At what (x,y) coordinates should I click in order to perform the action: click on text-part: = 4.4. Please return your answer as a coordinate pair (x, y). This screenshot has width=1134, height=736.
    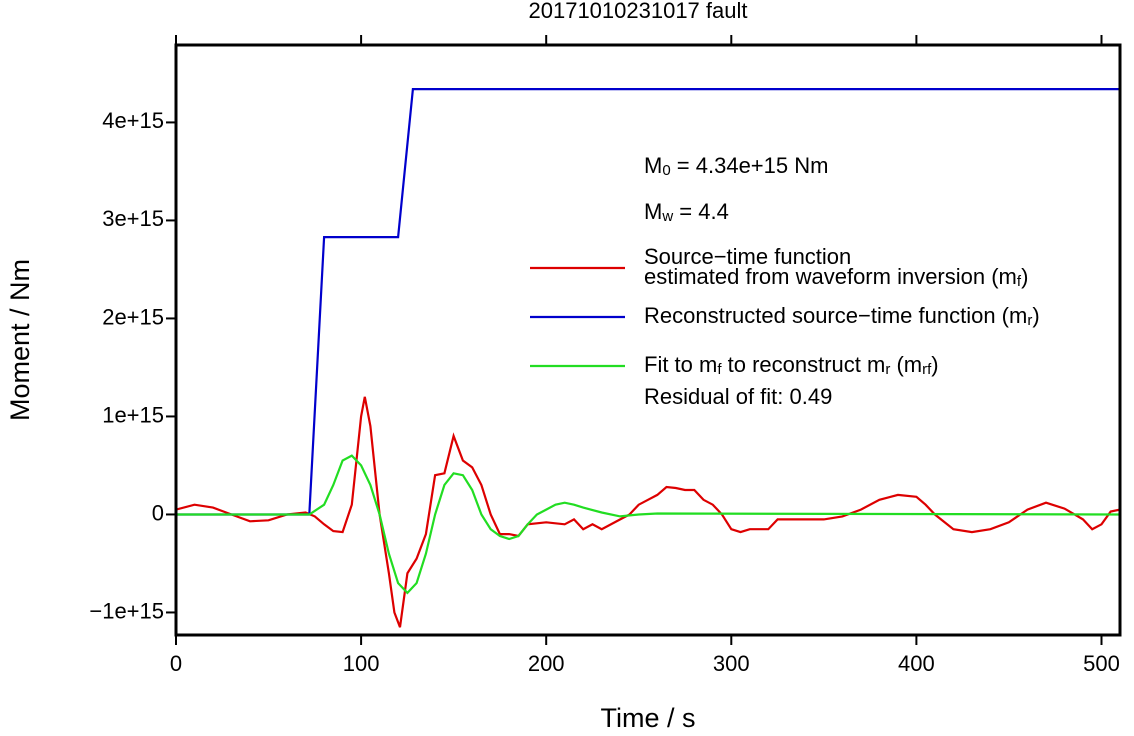
    Looking at the image, I should click on (701, 211).